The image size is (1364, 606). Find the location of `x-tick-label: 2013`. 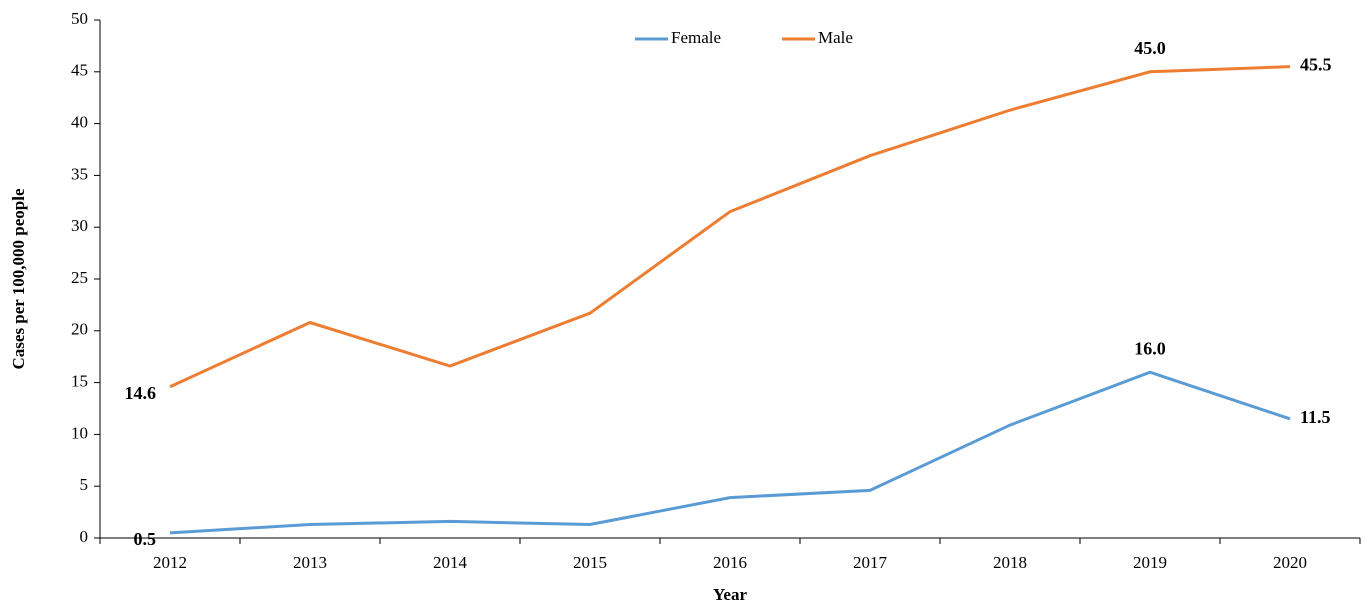

x-tick-label: 2013 is located at coordinates (310, 562).